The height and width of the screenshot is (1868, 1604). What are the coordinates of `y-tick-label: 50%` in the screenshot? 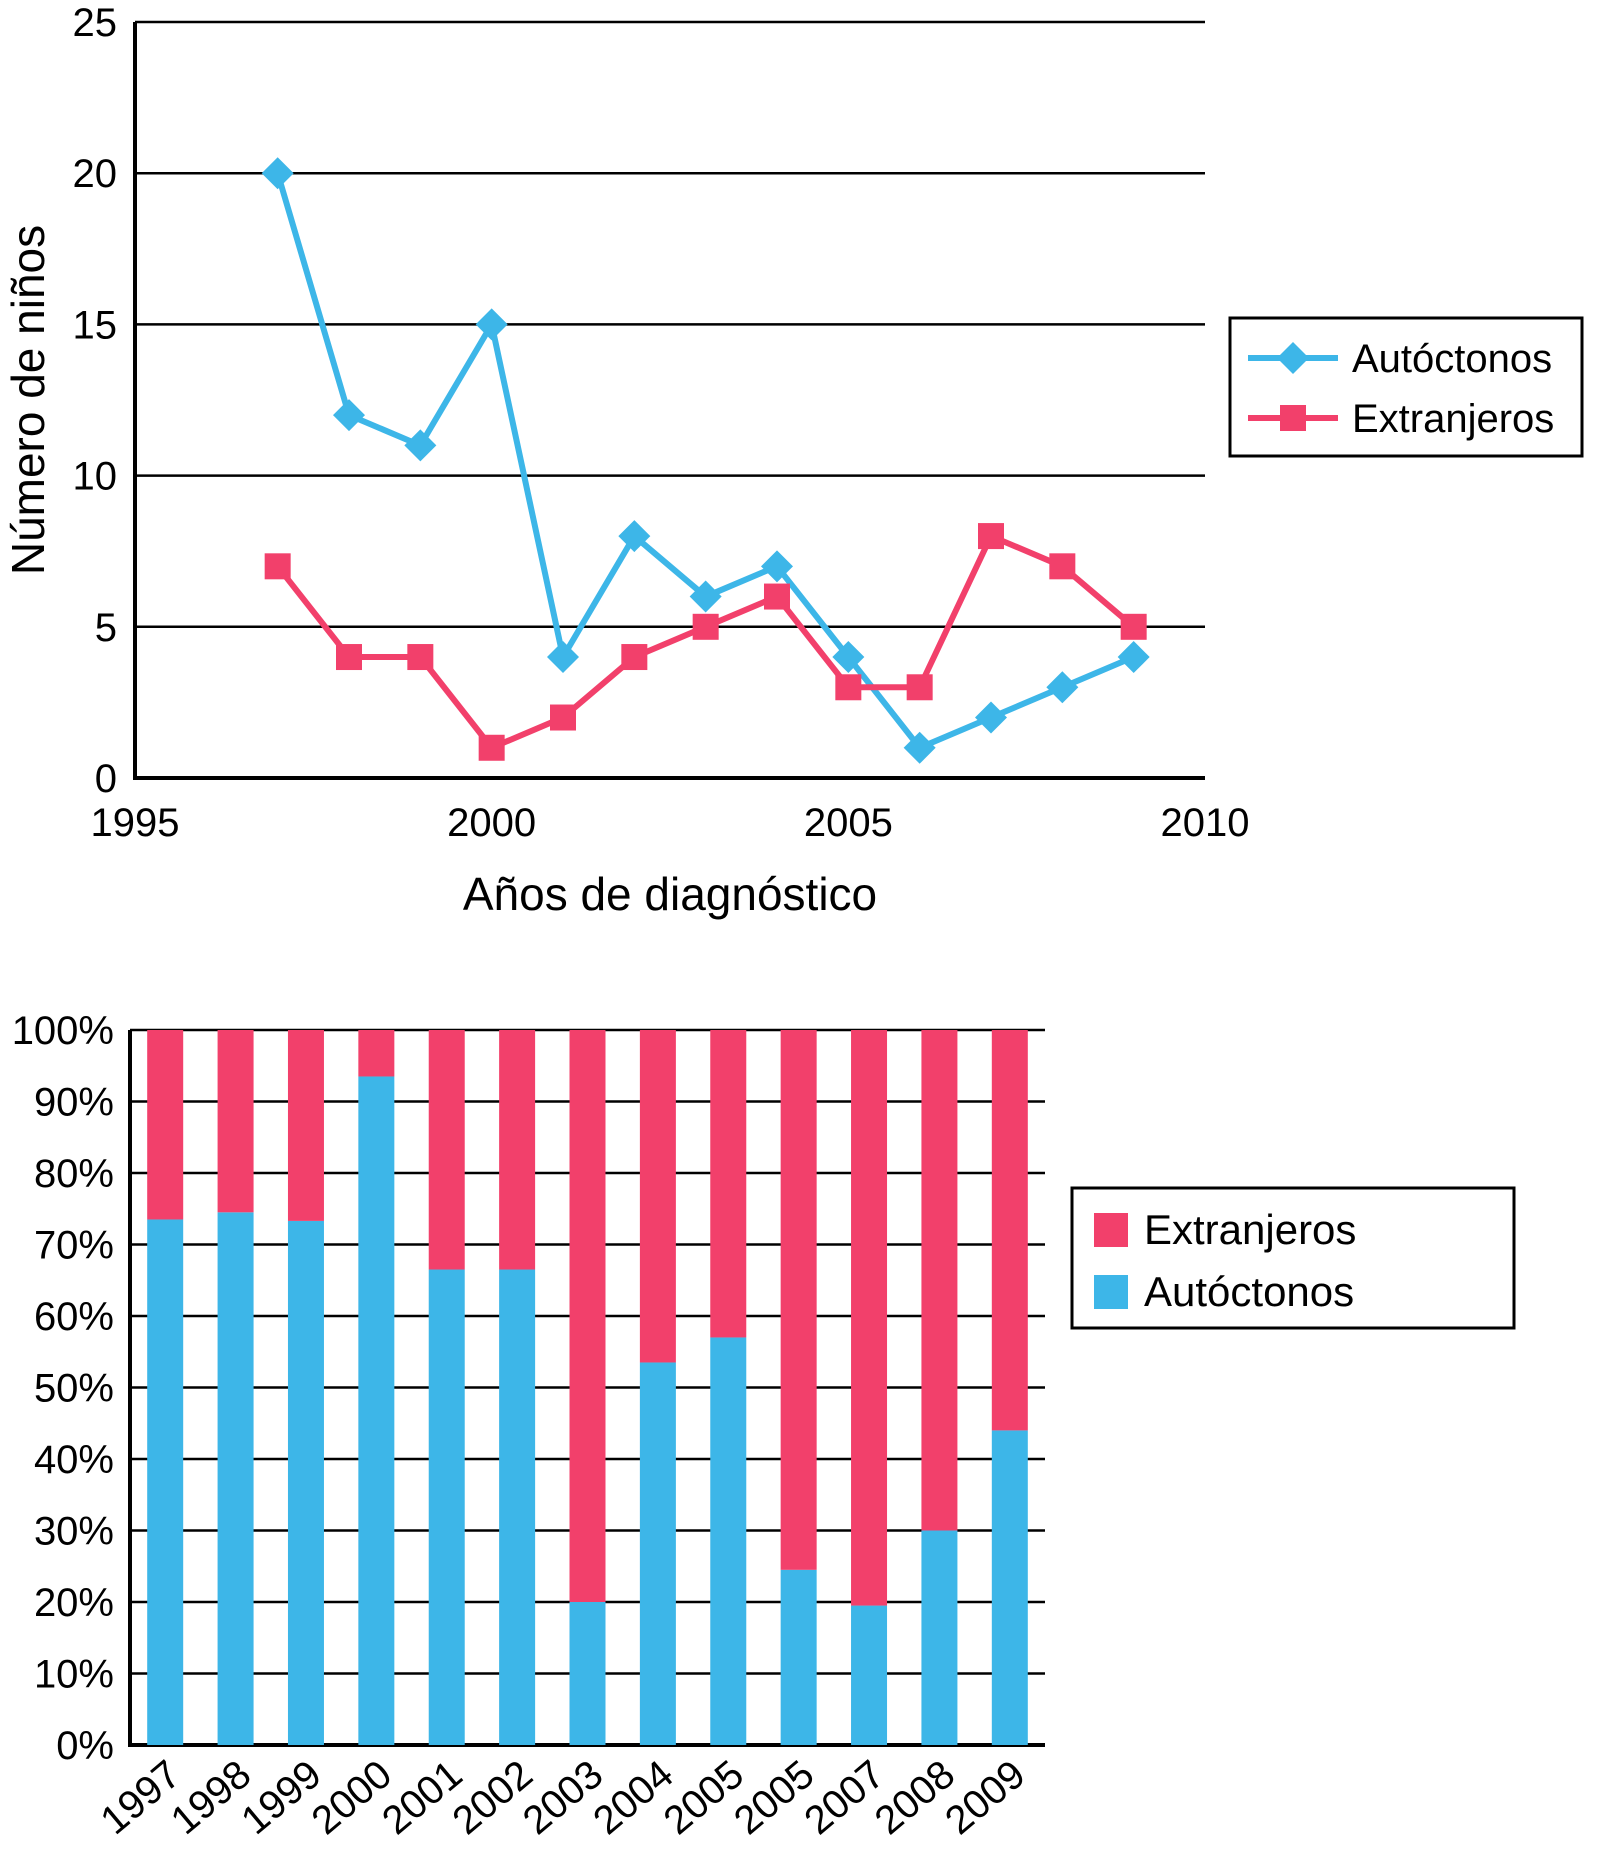 It's located at (74, 1389).